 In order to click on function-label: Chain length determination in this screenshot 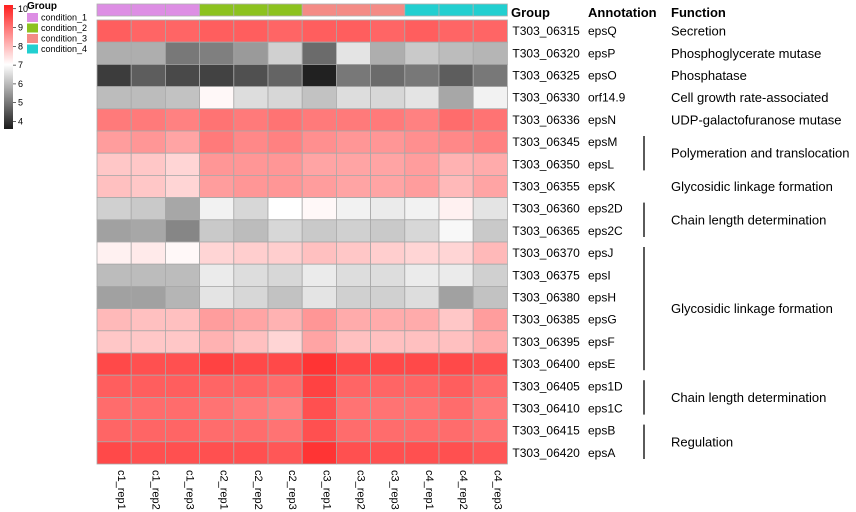, I will do `click(748, 219)`.